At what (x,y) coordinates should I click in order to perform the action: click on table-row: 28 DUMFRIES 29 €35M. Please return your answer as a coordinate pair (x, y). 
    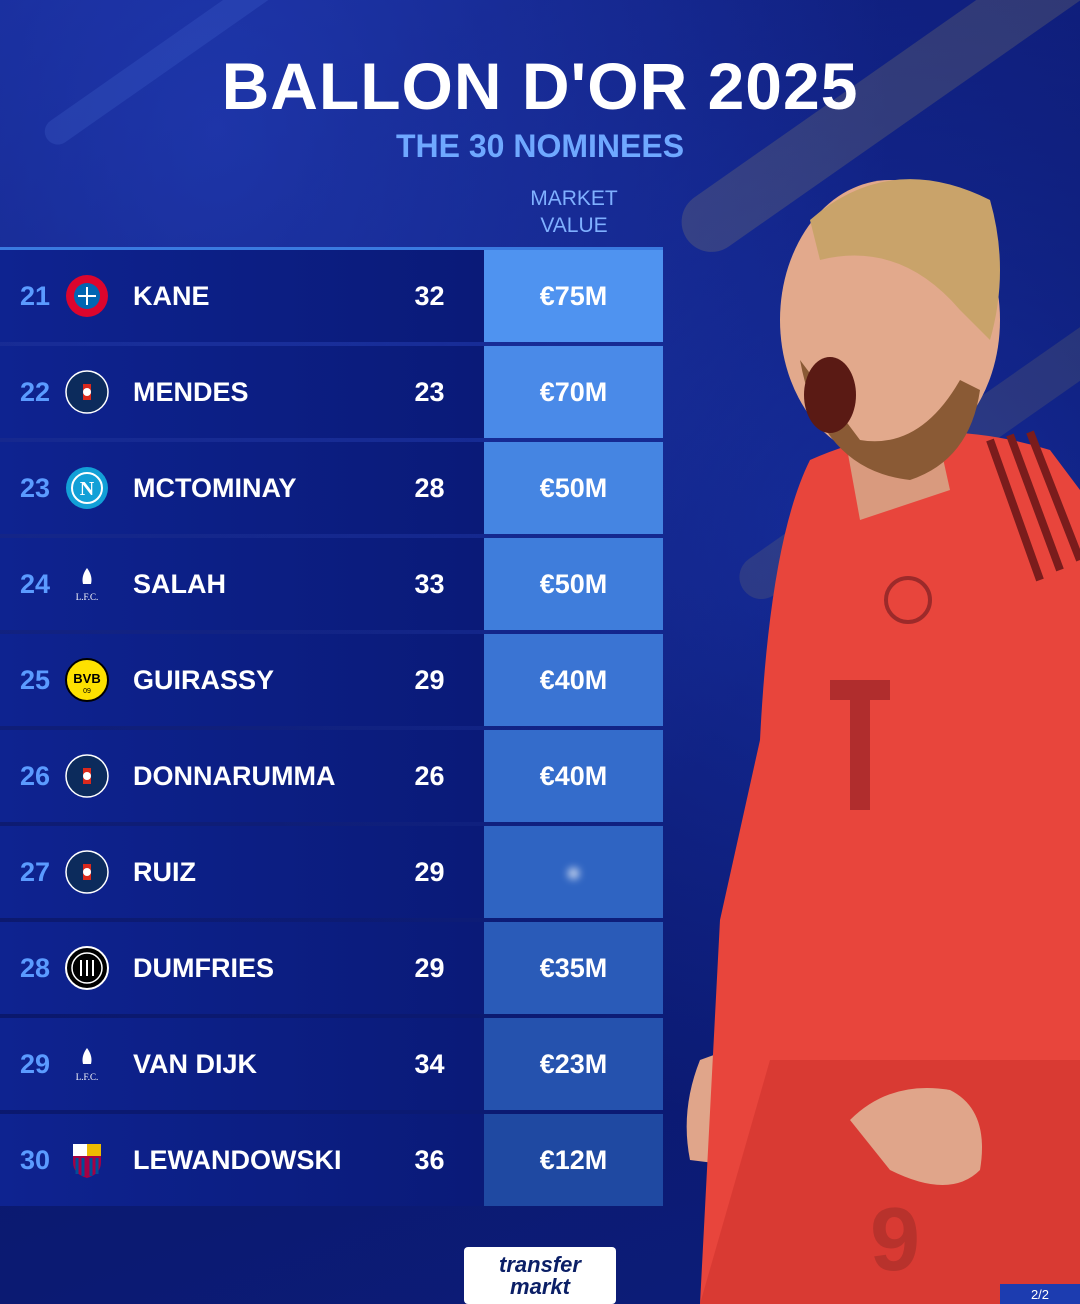
    Looking at the image, I should click on (331, 968).